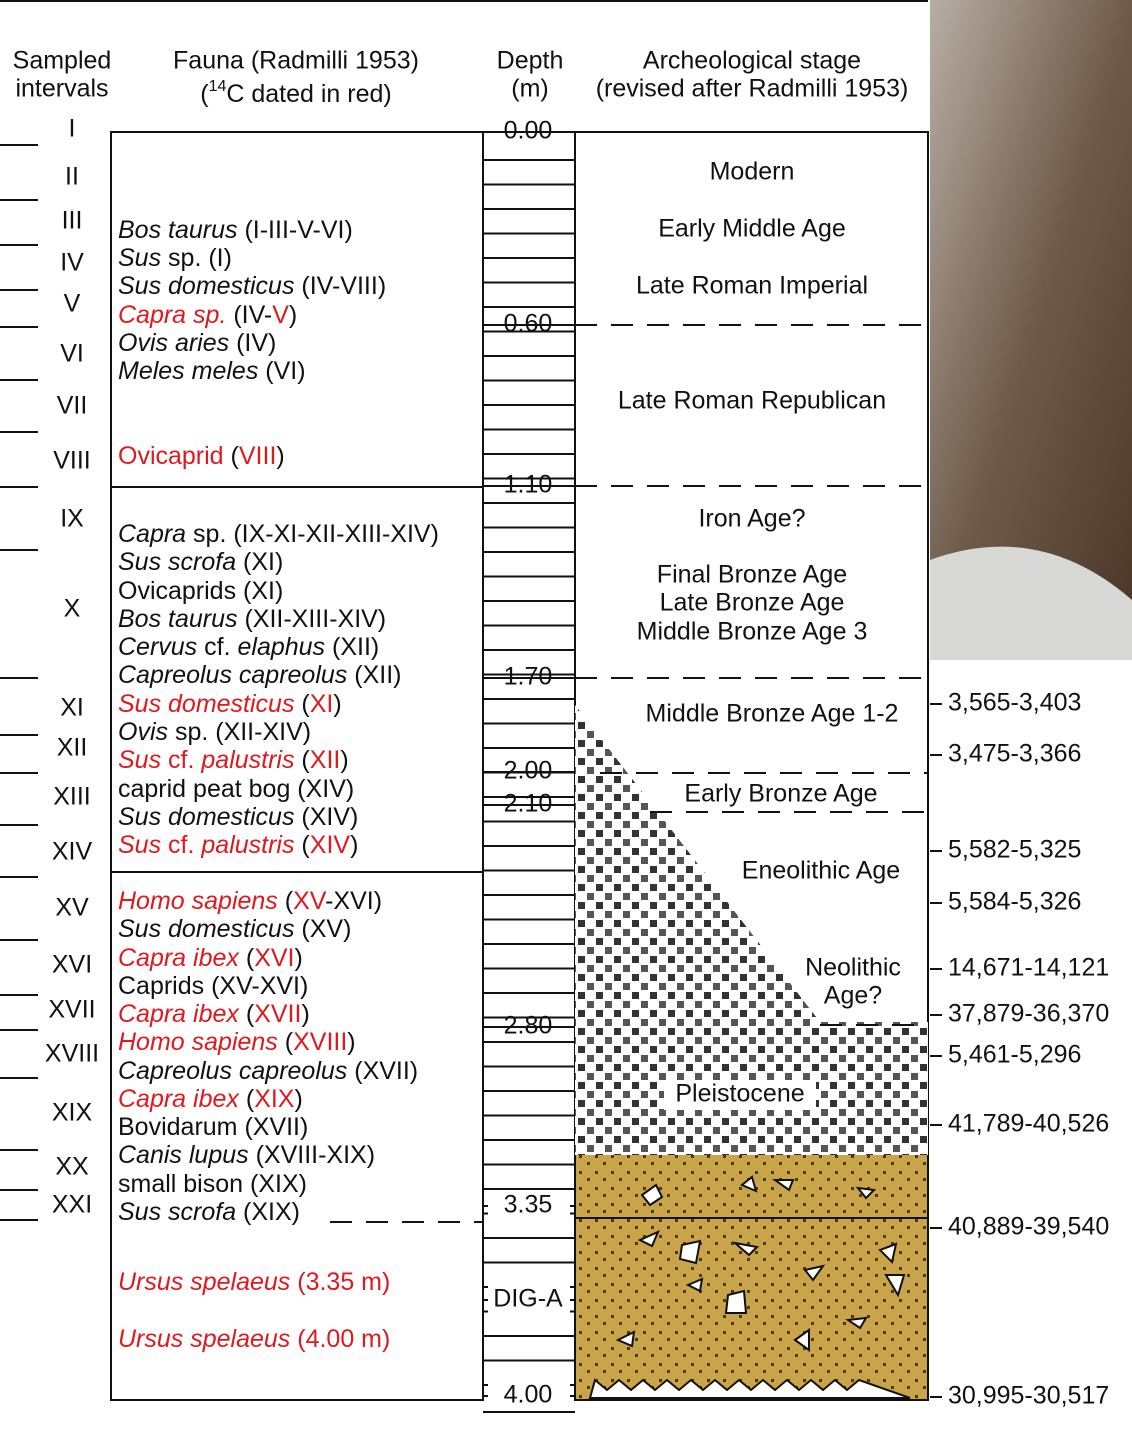 This screenshot has width=1132, height=1432. Describe the element at coordinates (352, 647) in the screenshot. I see `fauna-part: (XII)` at that location.